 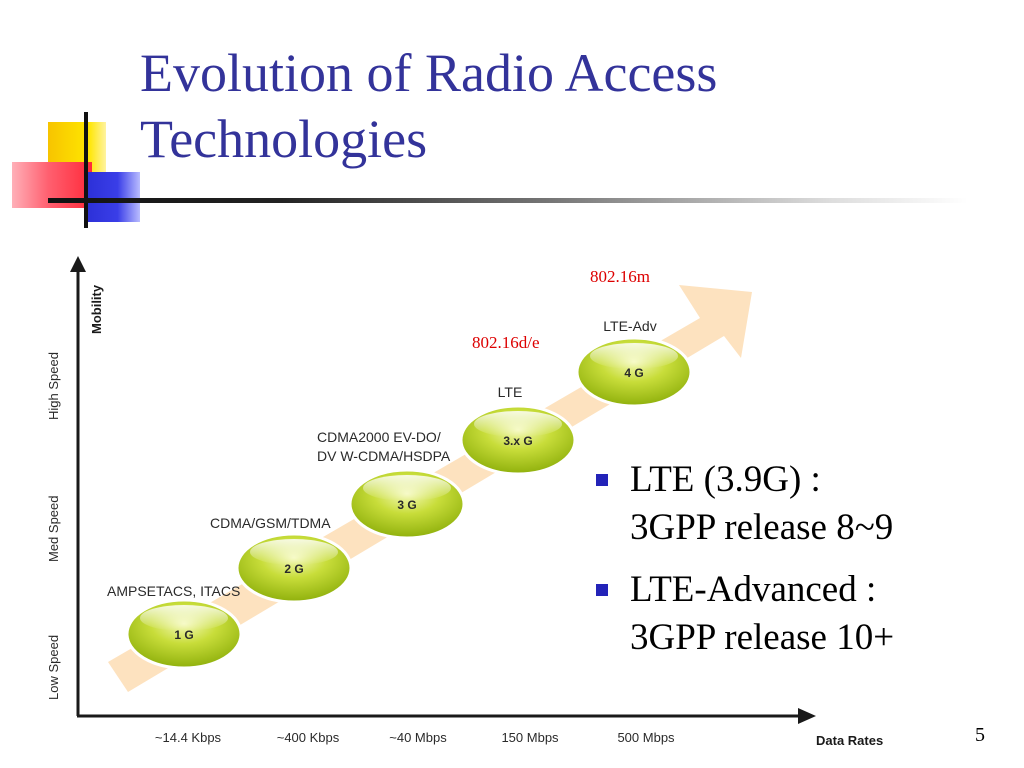 What do you see at coordinates (53, 386) in the screenshot?
I see `y-level-high: High Speed` at bounding box center [53, 386].